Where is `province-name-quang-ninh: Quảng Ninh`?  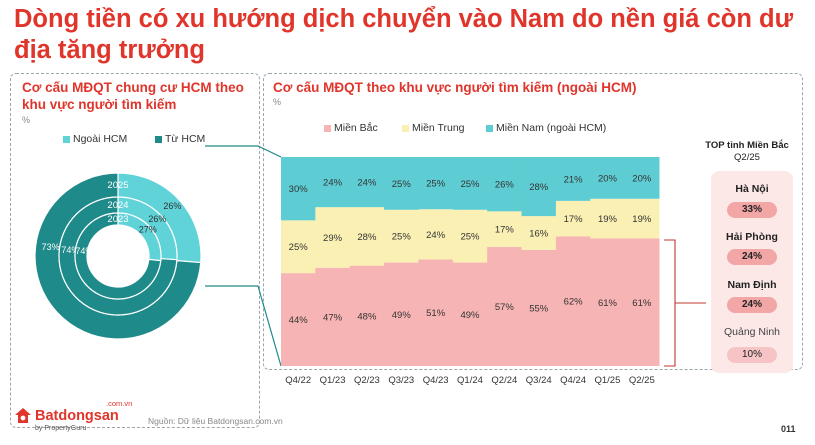
province-name-quang-ninh: Quảng Ninh is located at coordinates (752, 332).